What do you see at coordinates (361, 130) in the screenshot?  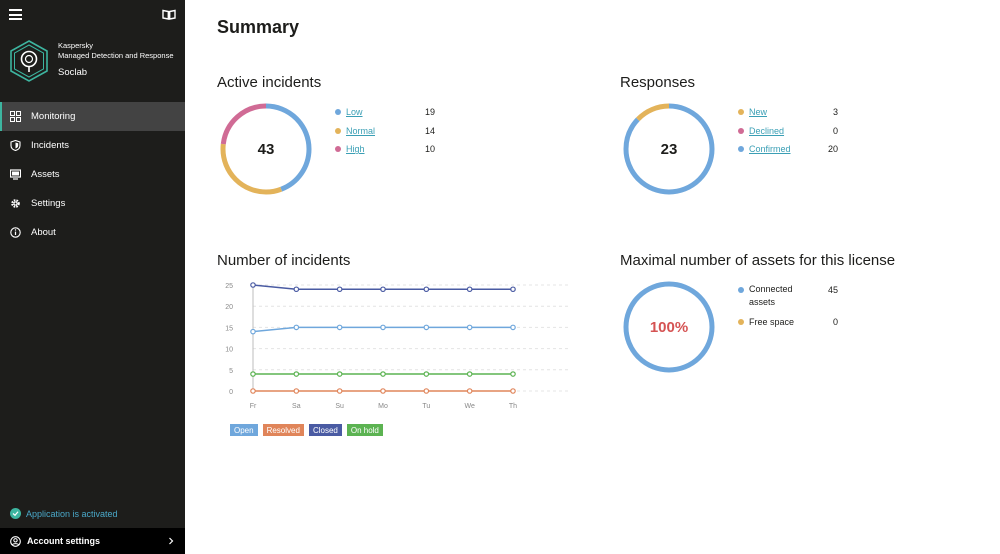 I see `legend-link-normal: Normal` at bounding box center [361, 130].